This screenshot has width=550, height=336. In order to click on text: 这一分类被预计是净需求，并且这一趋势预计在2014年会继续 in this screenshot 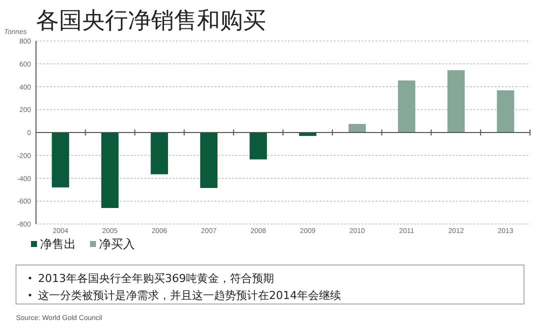, I will do `click(189, 295)`.